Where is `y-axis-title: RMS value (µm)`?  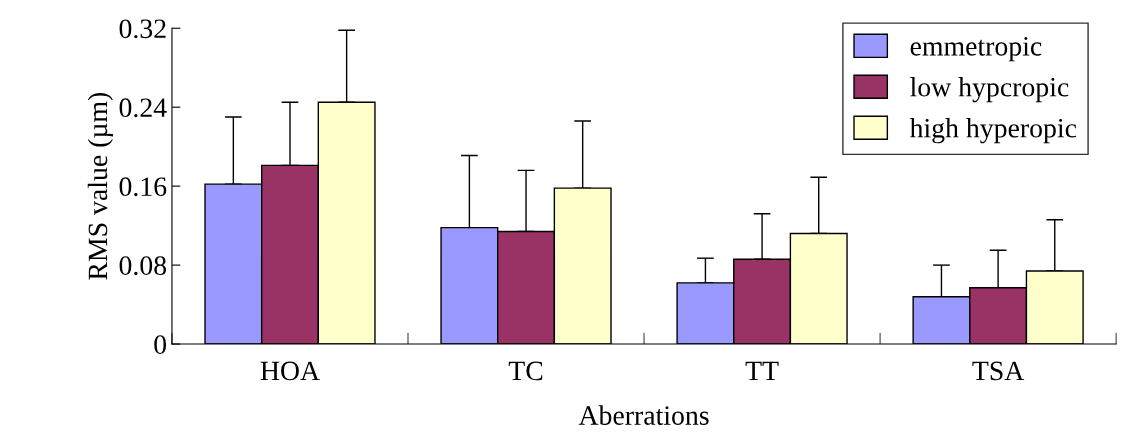
y-axis-title: RMS value (µm) is located at coordinates (100, 186).